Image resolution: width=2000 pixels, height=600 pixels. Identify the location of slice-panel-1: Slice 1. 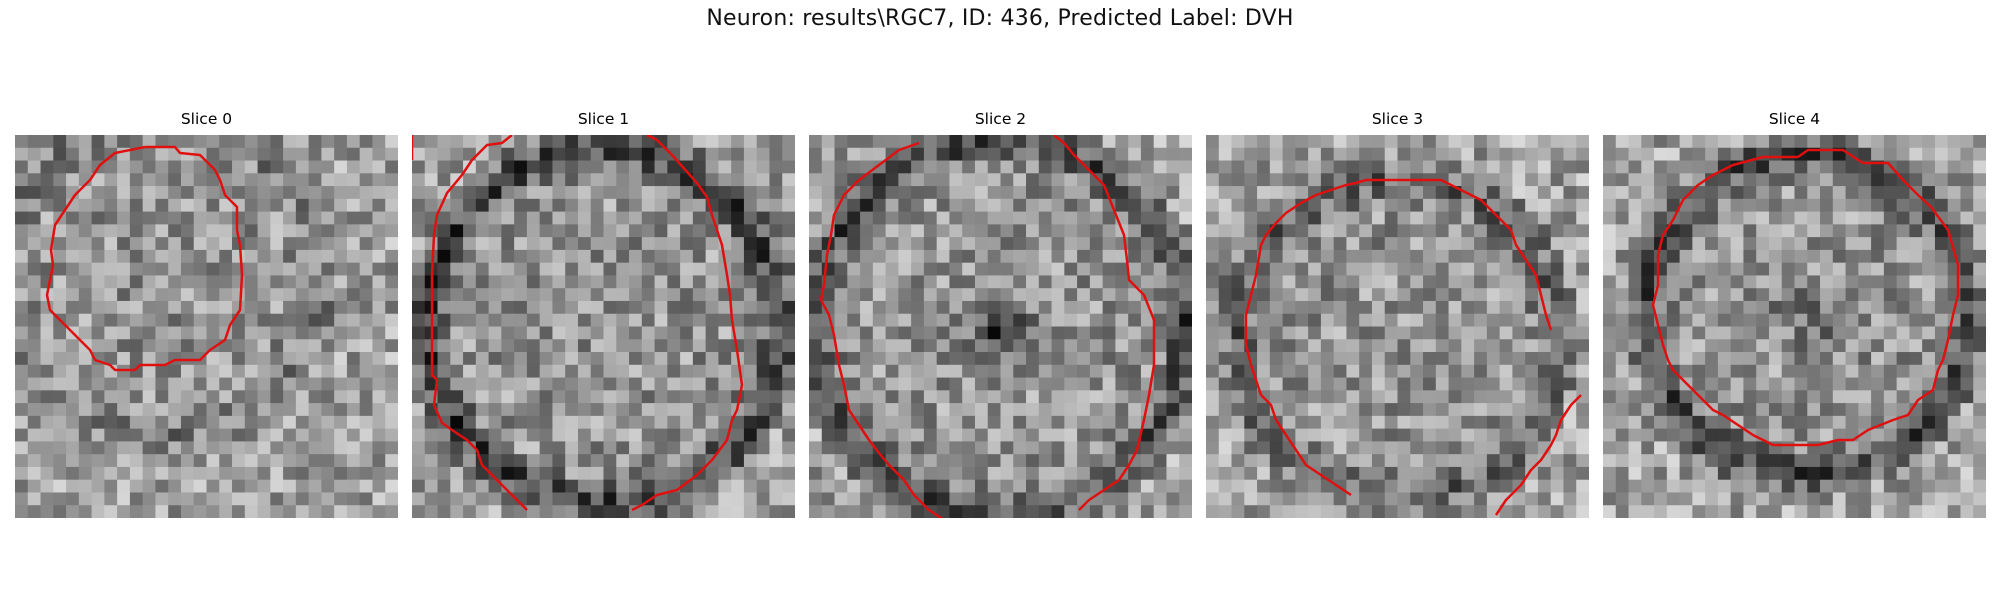
(603, 314).